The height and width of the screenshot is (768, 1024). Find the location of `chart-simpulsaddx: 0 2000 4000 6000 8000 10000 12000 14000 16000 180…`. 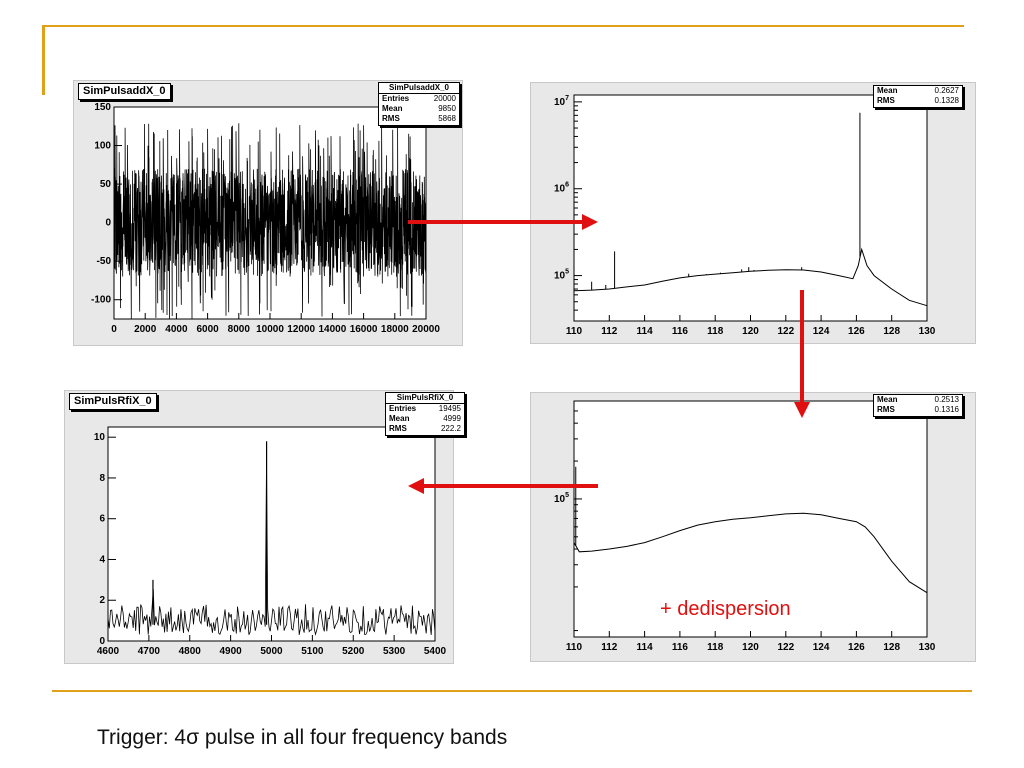

chart-simpulsaddx: 0 2000 4000 6000 8000 10000 12000 14000 16000 180… is located at coordinates (265, 218).